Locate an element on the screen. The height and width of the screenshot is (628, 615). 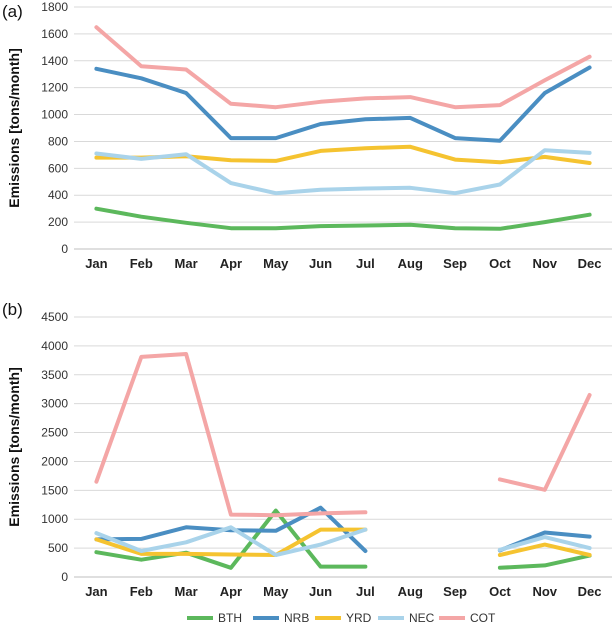
panel-a-x-tick-jan: Jan is located at coordinates (96, 263).